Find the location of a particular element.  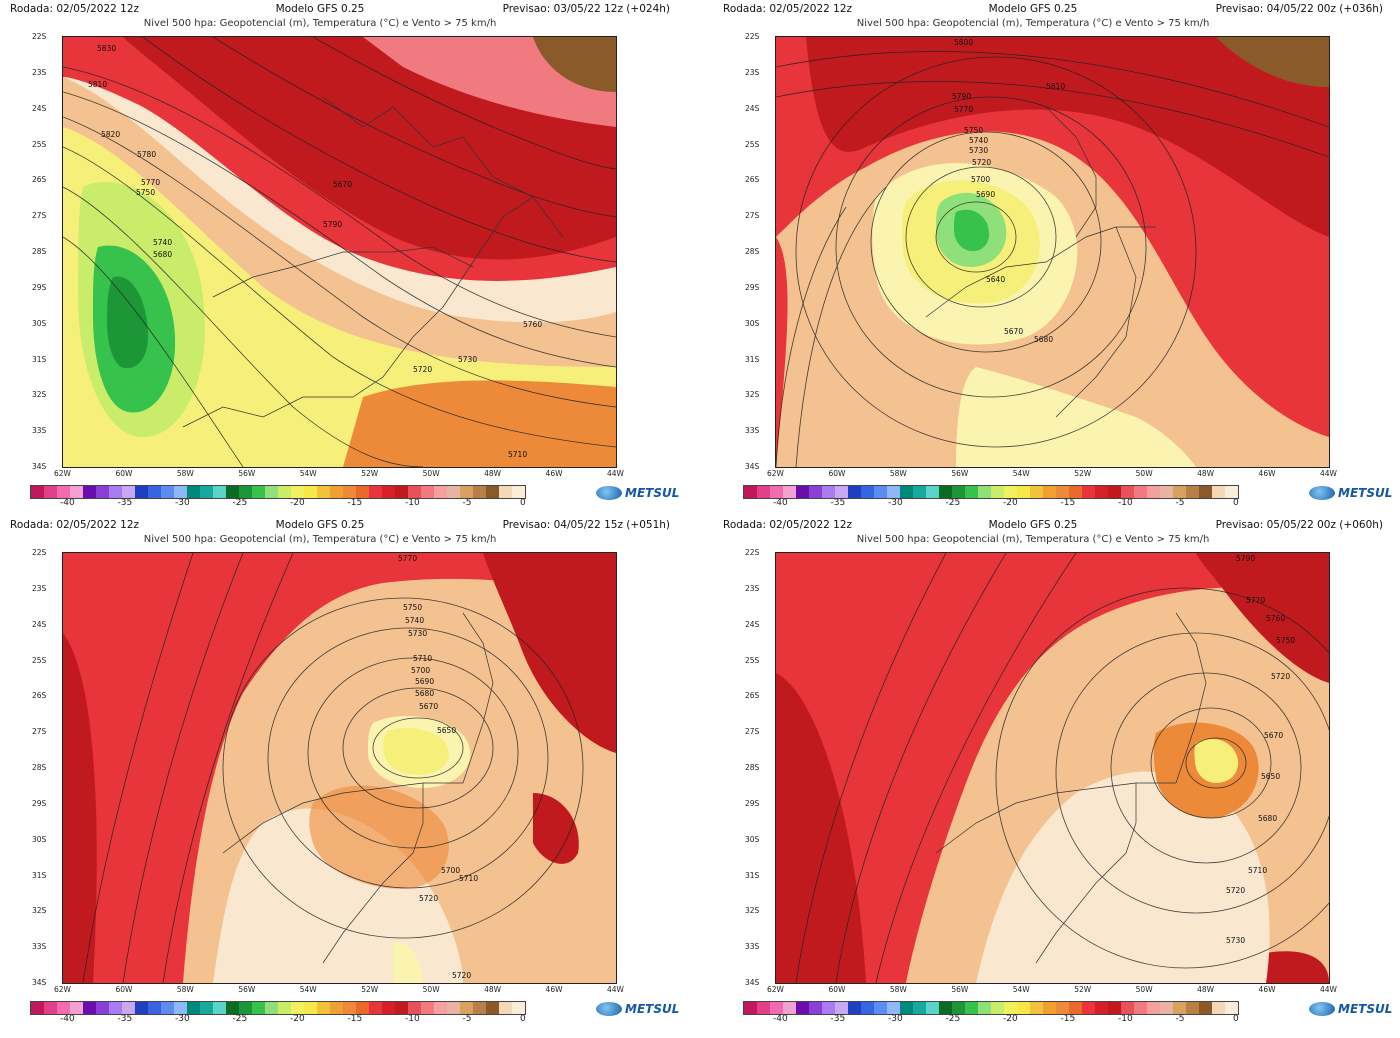

colorbar-tick-label: -30 is located at coordinates (182, 1019).